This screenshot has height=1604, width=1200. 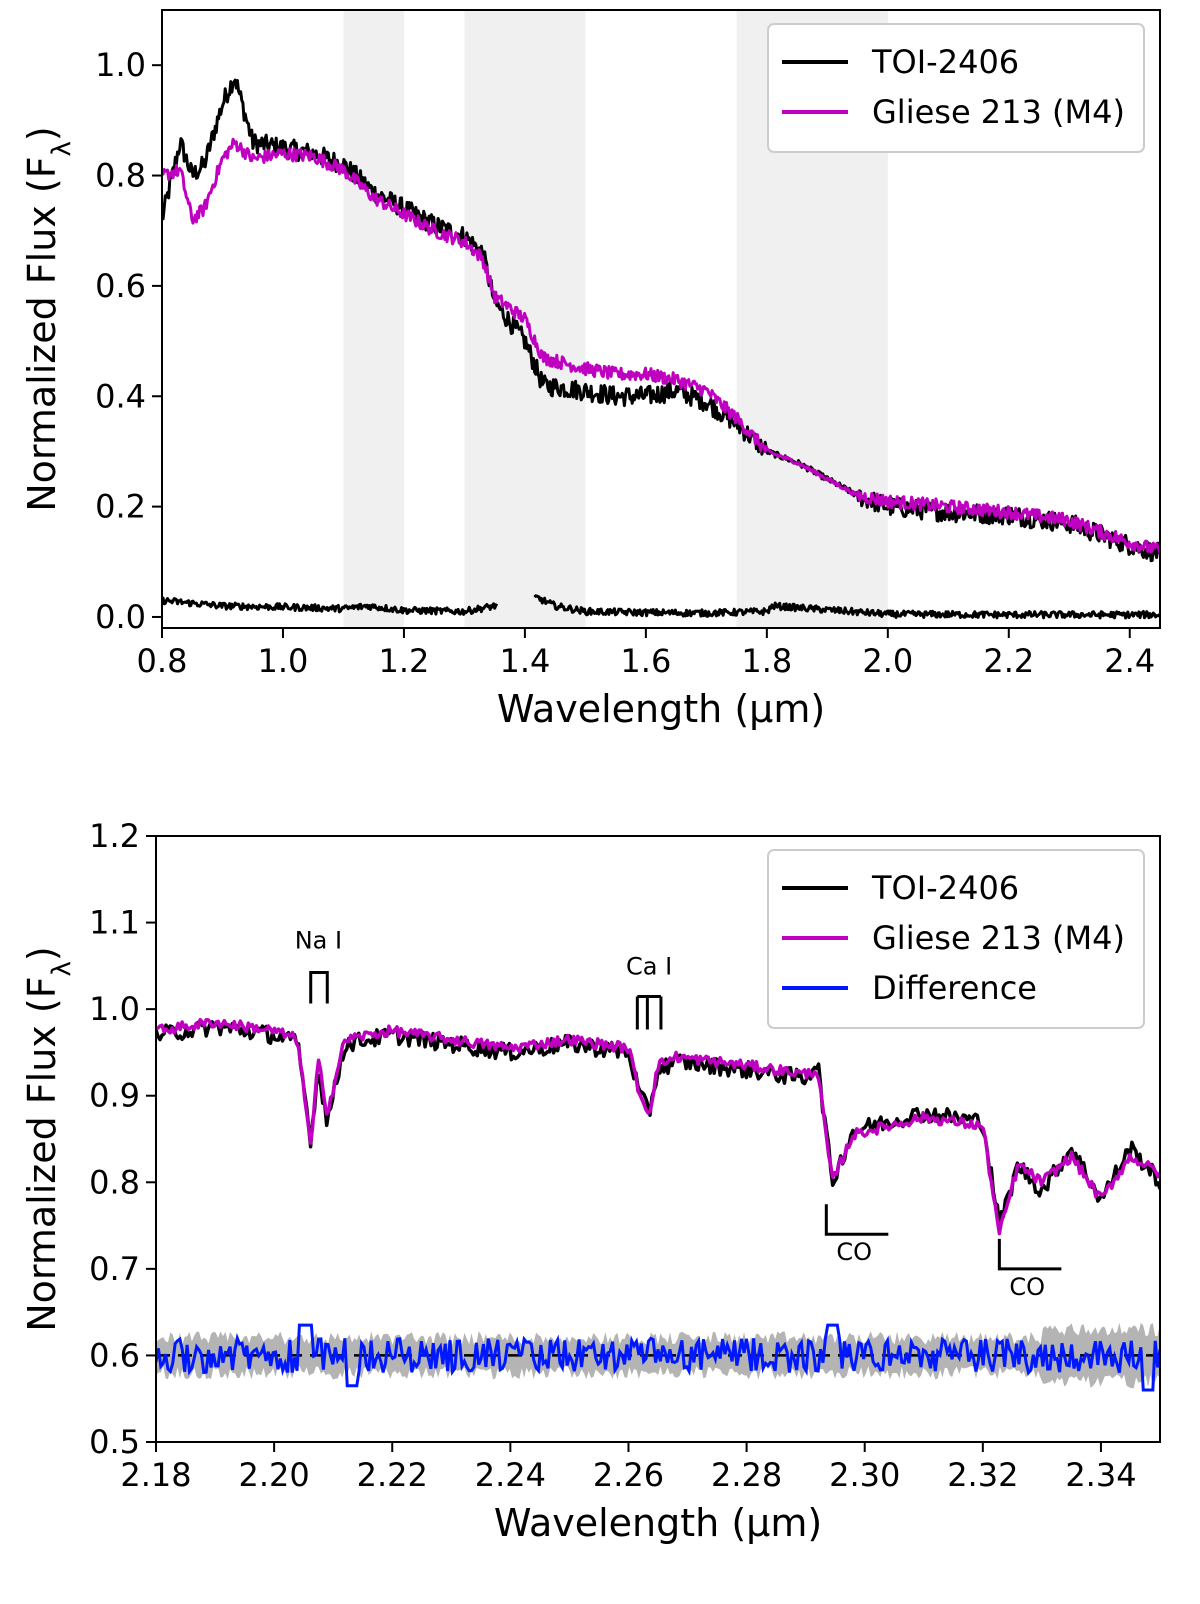 I want to click on legend-entry: Difference, so click(x=954, y=988).